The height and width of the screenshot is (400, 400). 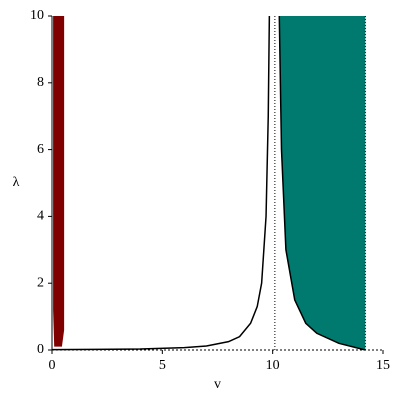 What do you see at coordinates (40, 349) in the screenshot?
I see `y-tick-label: 0` at bounding box center [40, 349].